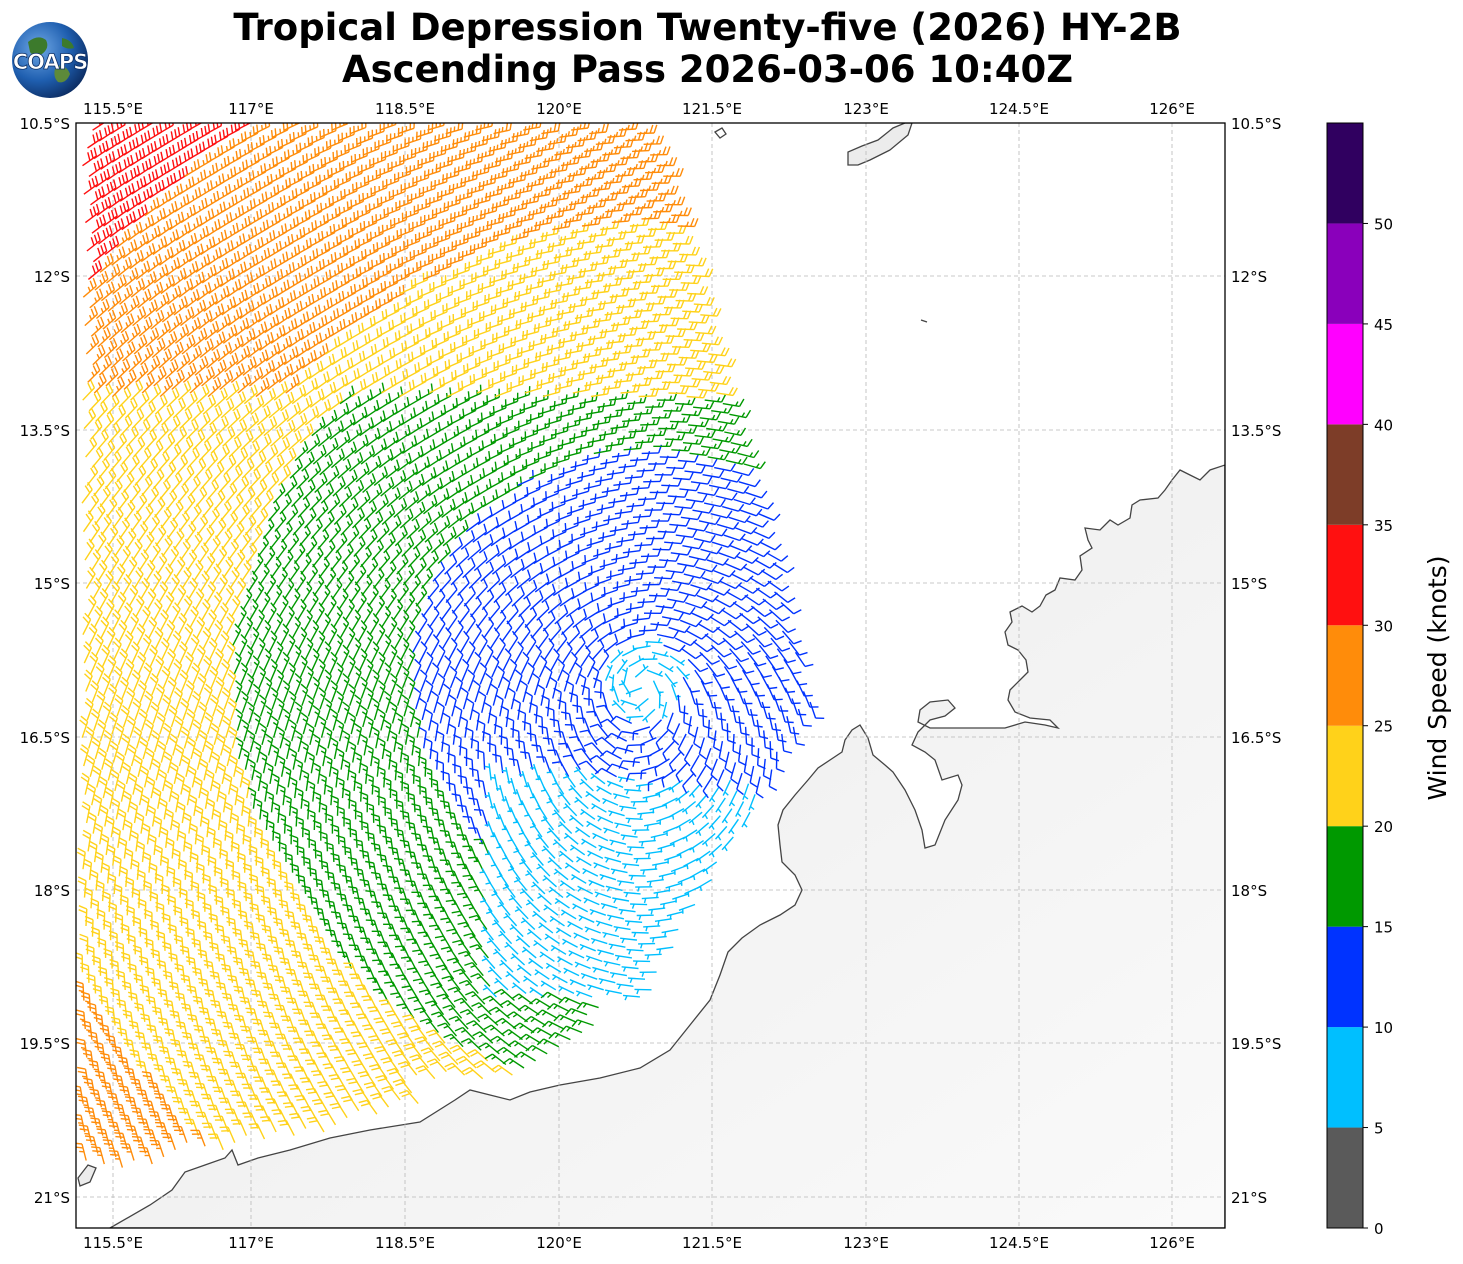  Describe the element at coordinates (712, 1243) in the screenshot. I see `lon-tick-label-bottom: 121.5°E` at that location.